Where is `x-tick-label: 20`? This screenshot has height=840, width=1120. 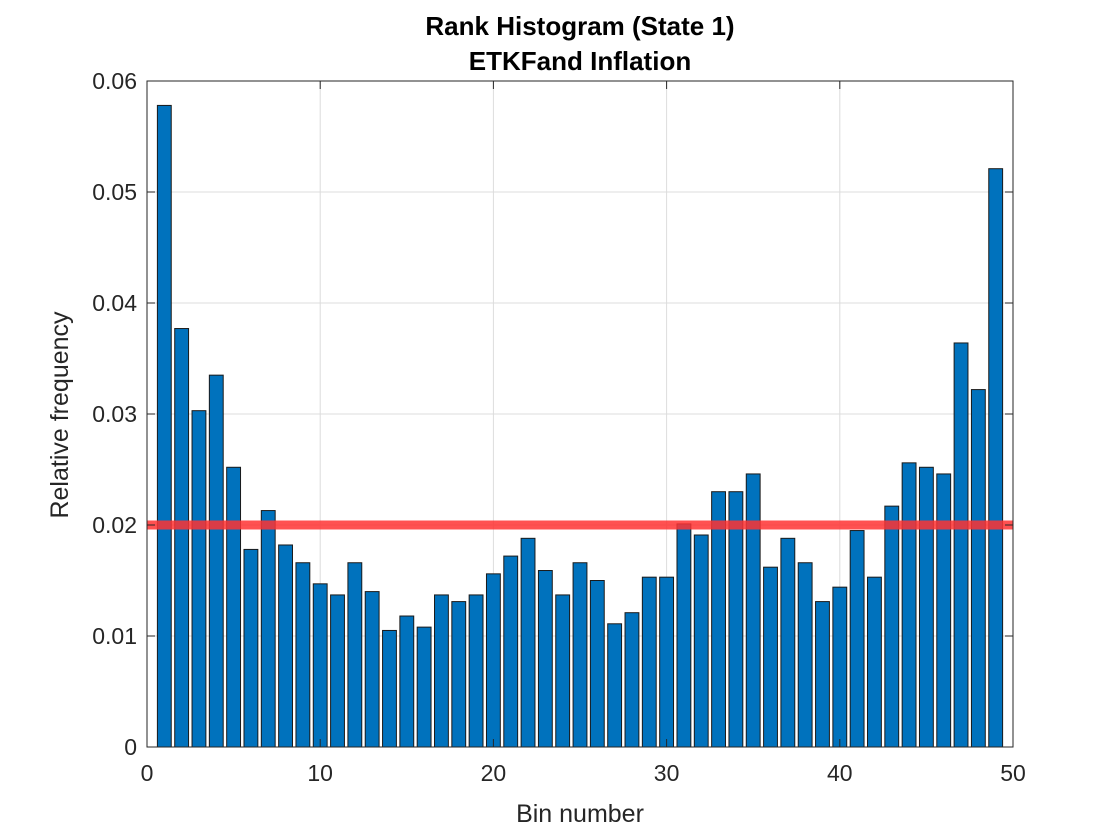
x-tick-label: 20 is located at coordinates (494, 773).